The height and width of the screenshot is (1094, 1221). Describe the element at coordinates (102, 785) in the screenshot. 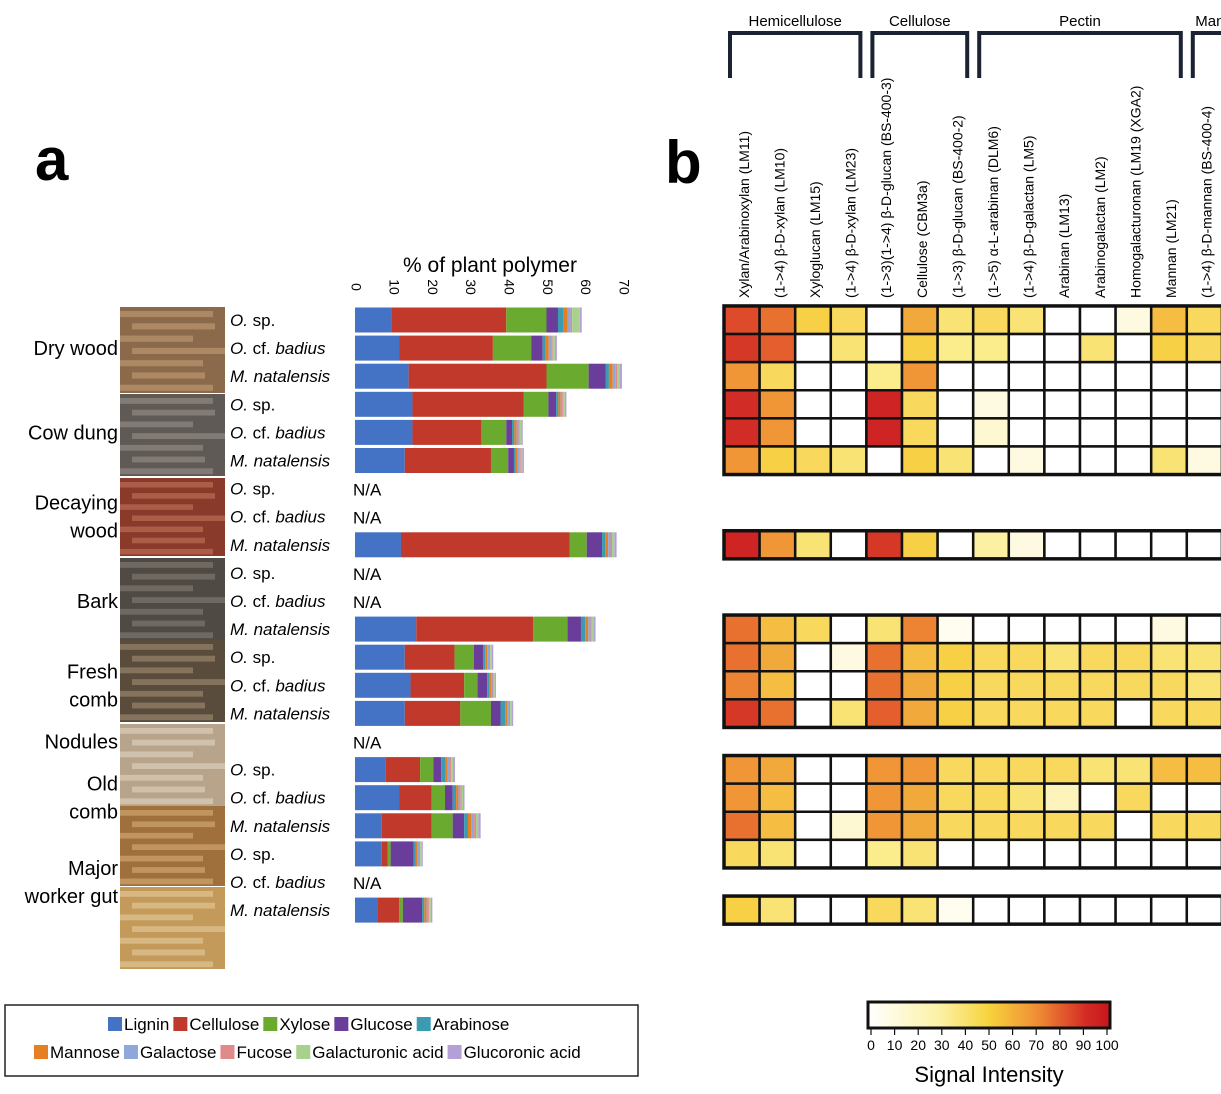

I see `group-label: Old` at that location.